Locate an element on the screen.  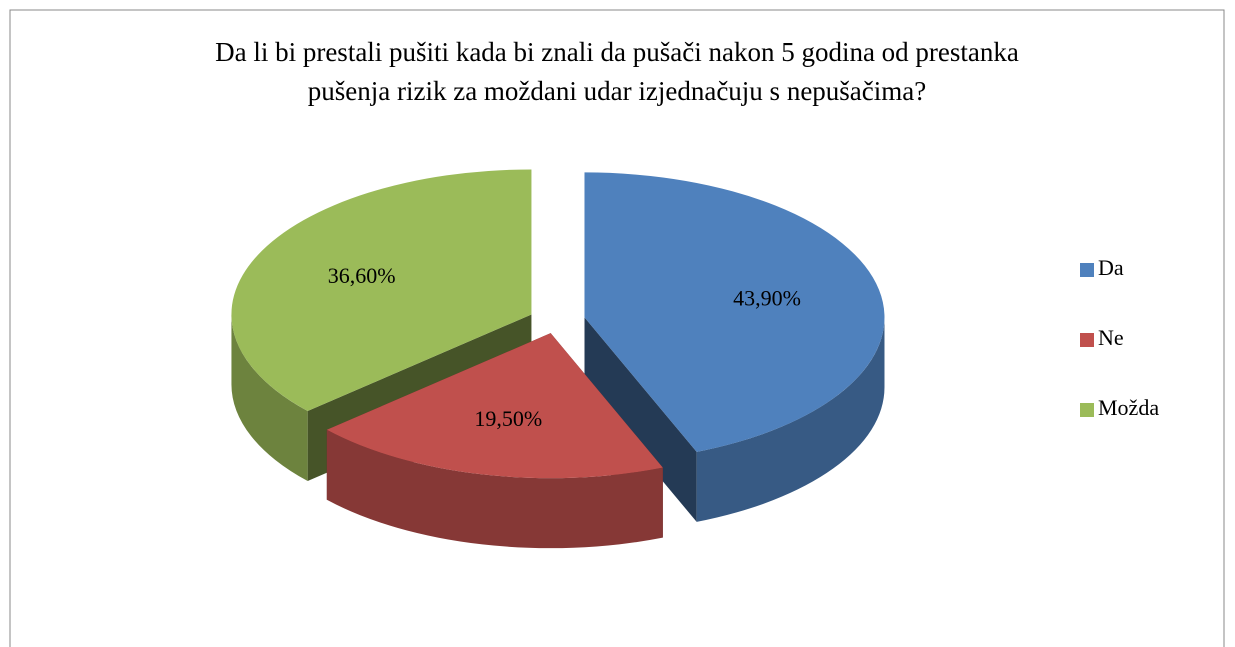
slice-wall is located at coordinates (640, 419).